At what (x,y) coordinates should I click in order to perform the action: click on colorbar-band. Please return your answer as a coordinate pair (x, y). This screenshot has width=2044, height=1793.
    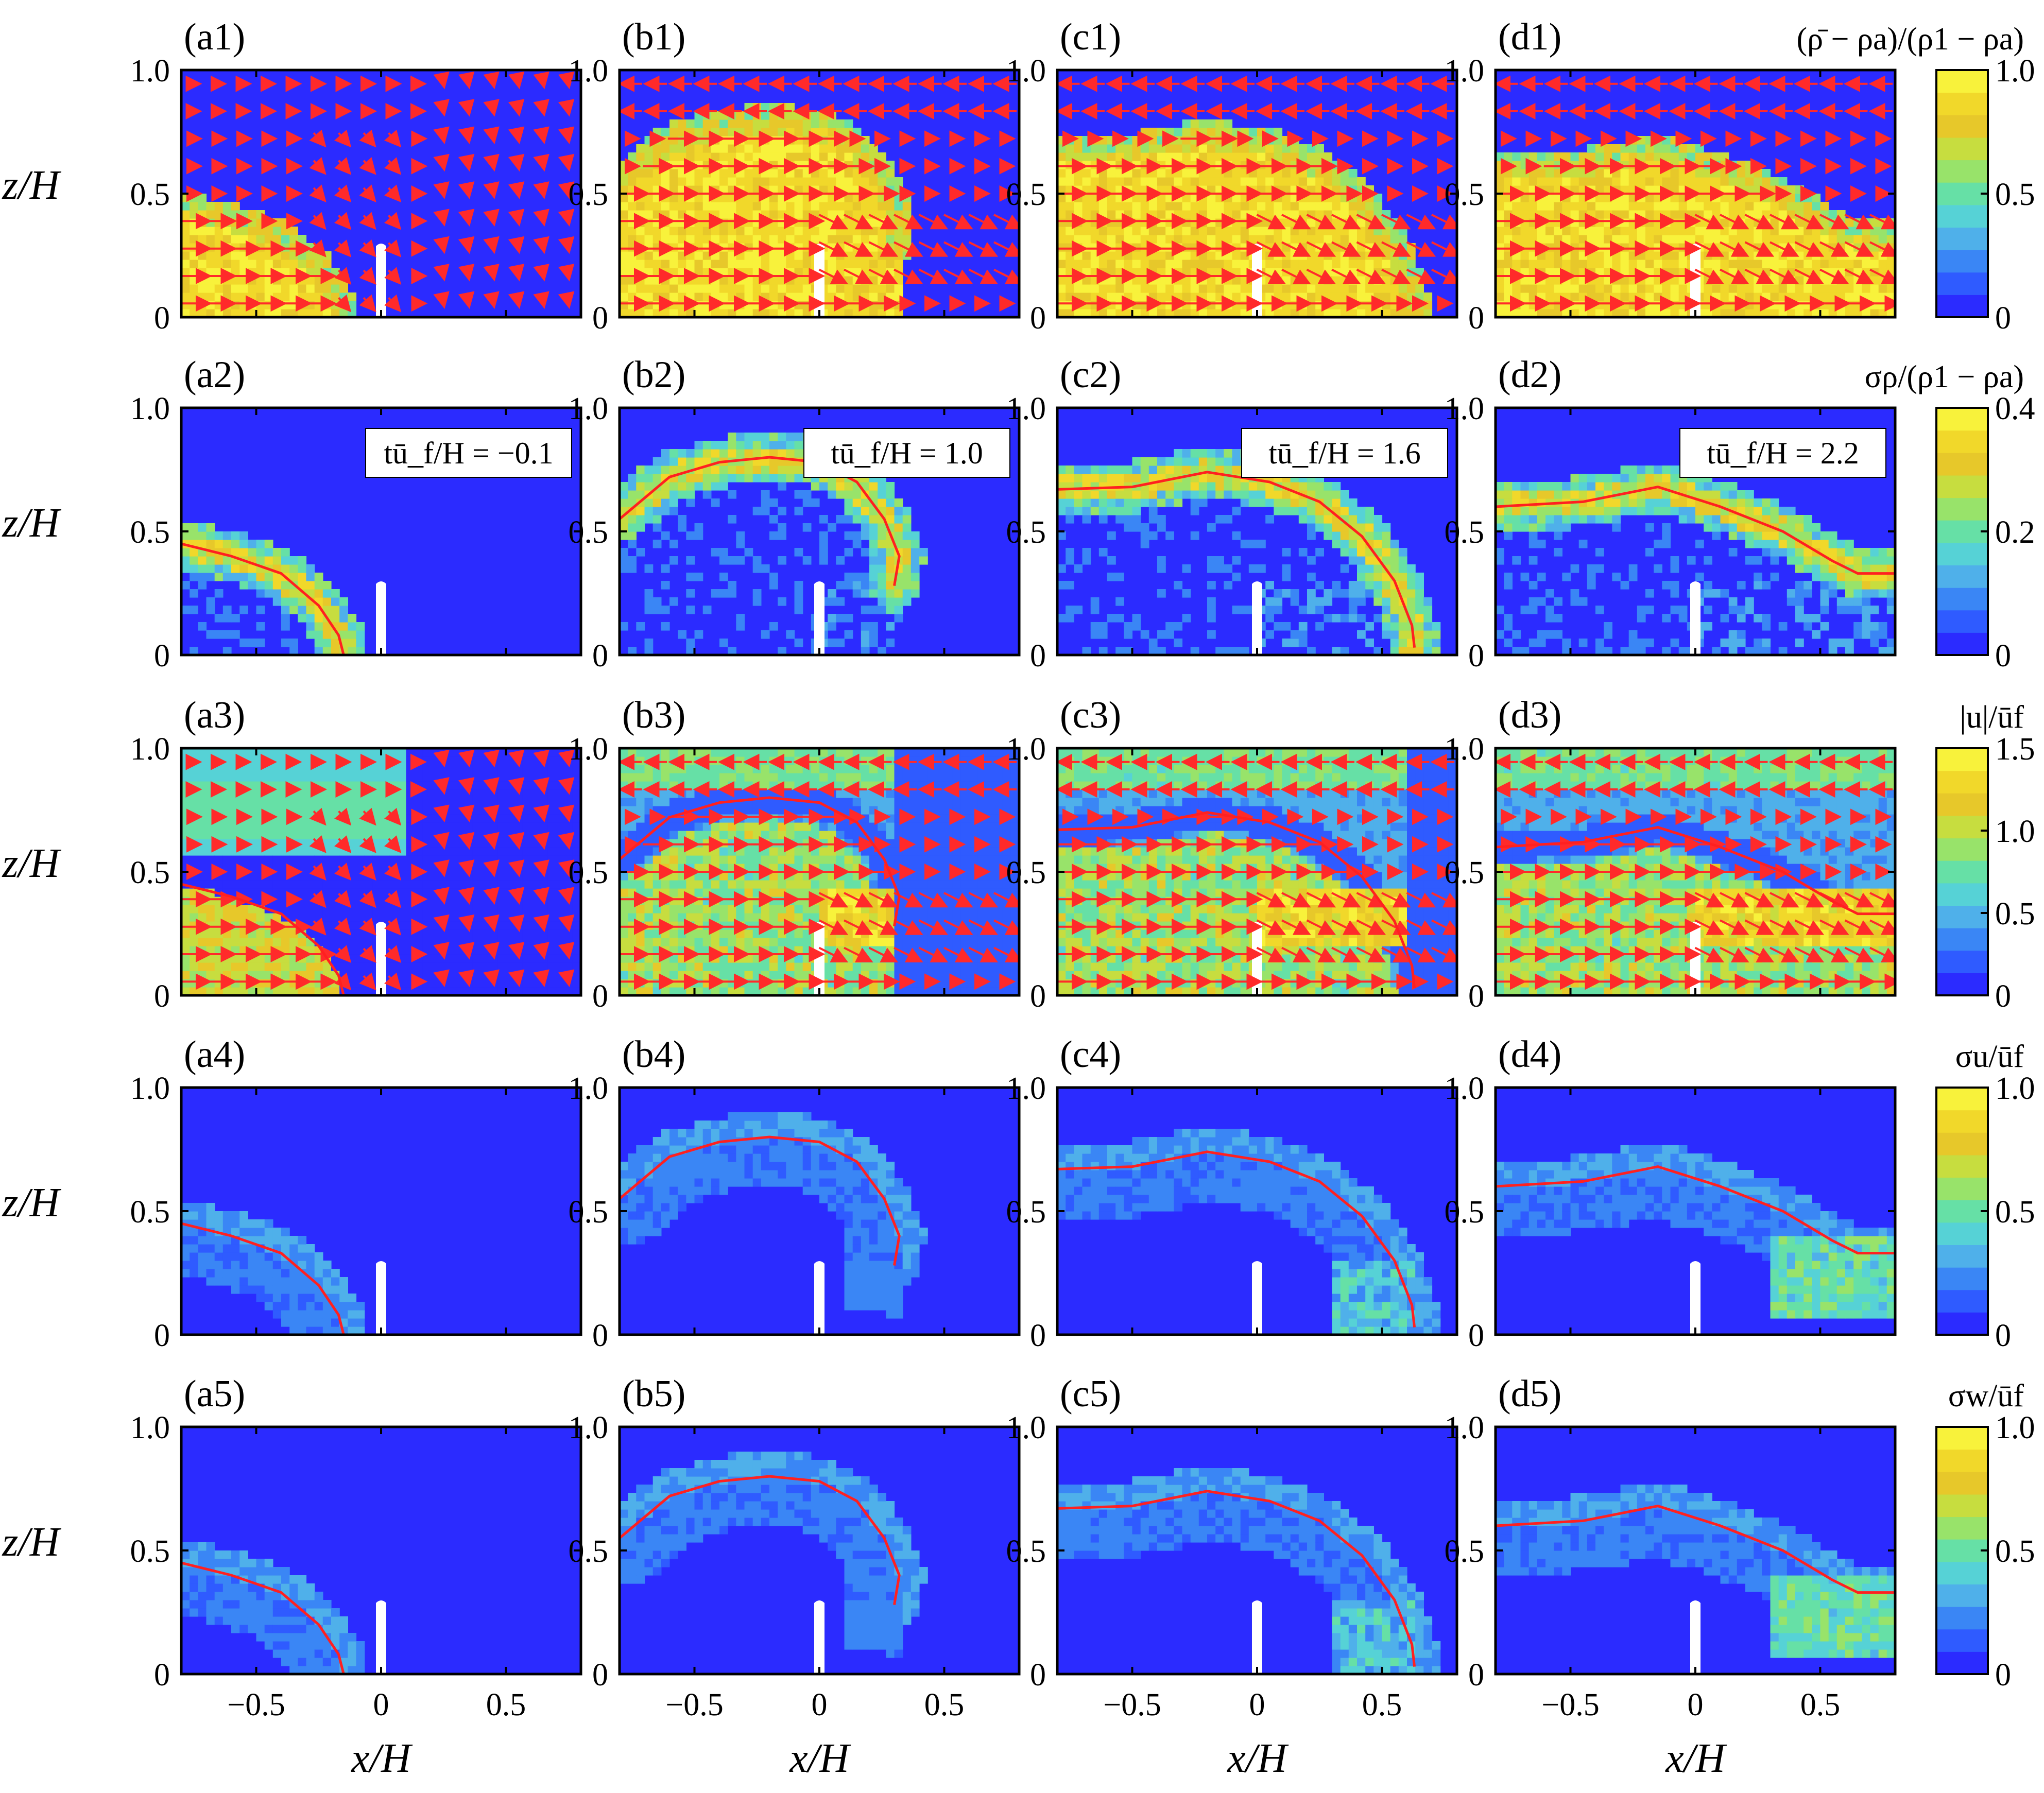
    Looking at the image, I should click on (1962, 193).